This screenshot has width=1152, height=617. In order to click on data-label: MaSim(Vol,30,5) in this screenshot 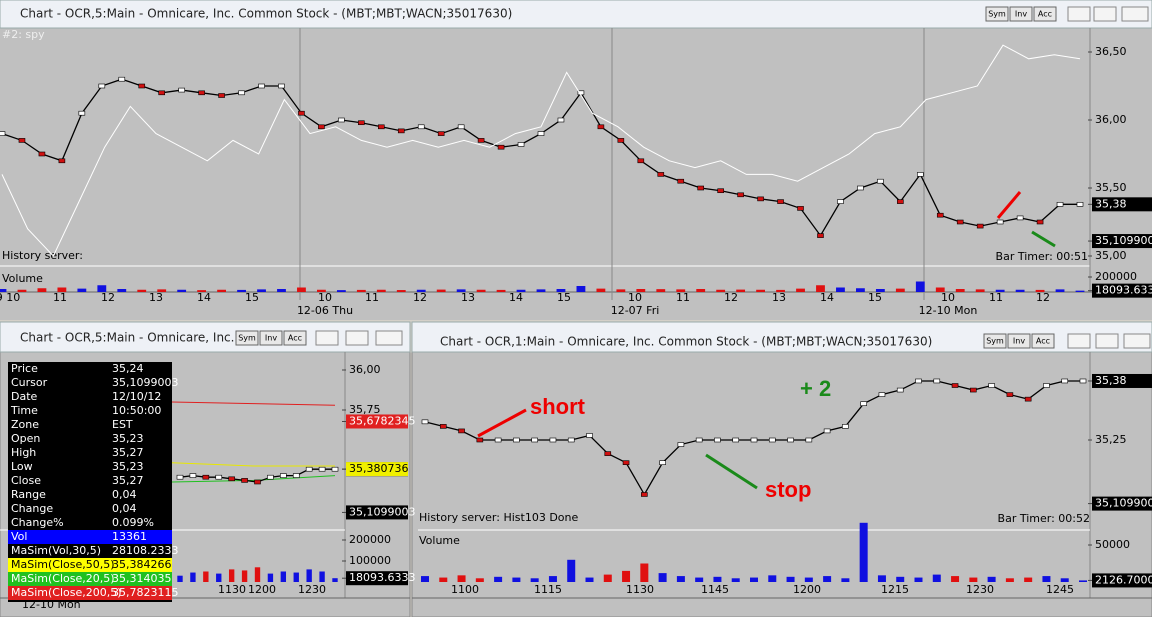, I will do `click(56, 550)`.